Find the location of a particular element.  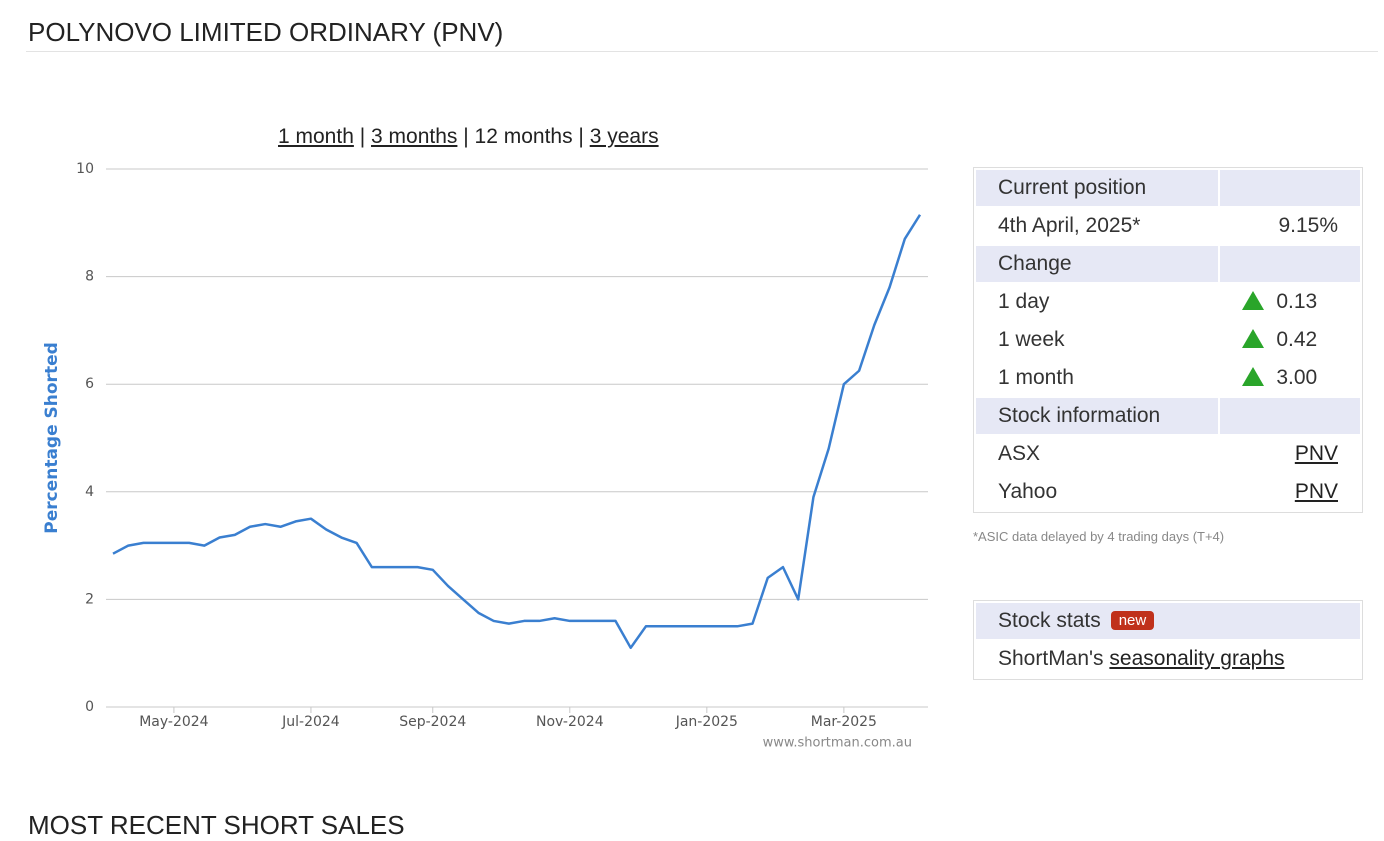

x-tick-label: Mar-2025 is located at coordinates (844, 722).